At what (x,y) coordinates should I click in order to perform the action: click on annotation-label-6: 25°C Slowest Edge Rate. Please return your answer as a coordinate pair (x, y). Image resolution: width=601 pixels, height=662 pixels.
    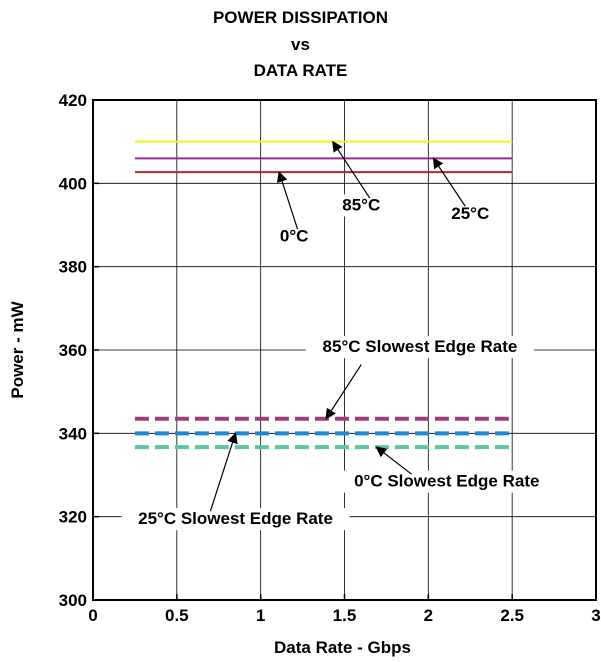
    Looking at the image, I should click on (235, 518).